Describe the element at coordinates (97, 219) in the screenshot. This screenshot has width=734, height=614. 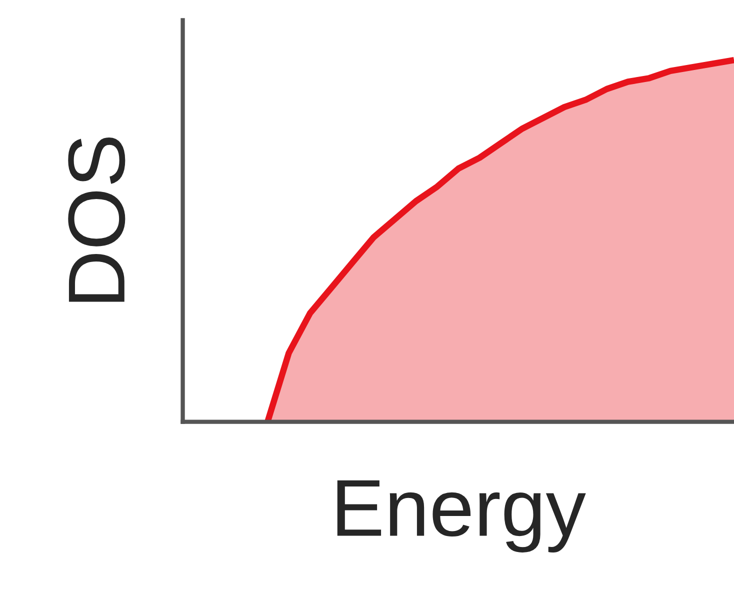
I see `y-axis-title: DOS` at that location.